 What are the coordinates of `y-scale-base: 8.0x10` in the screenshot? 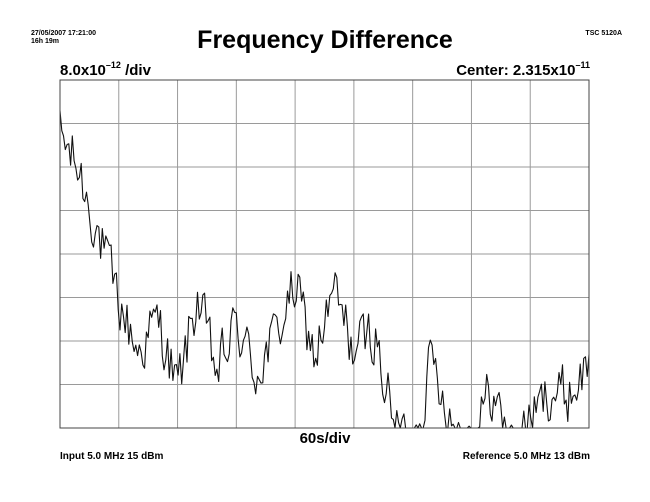 It's located at (83, 70).